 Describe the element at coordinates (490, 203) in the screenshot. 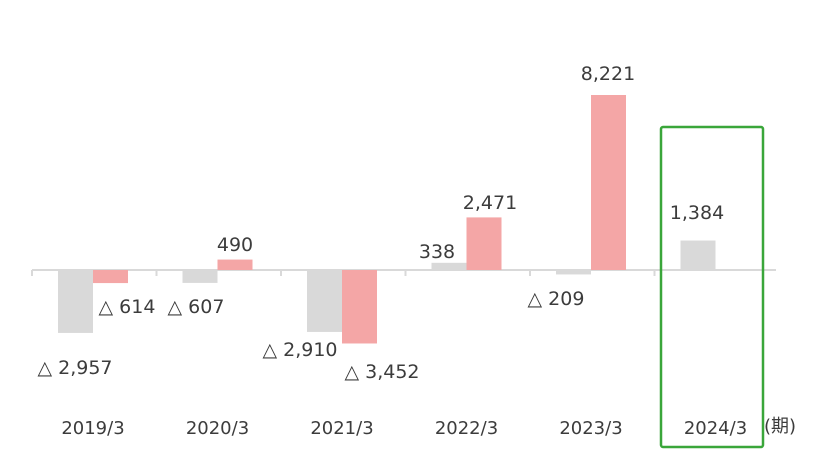

I see `data-label: 2,471` at that location.